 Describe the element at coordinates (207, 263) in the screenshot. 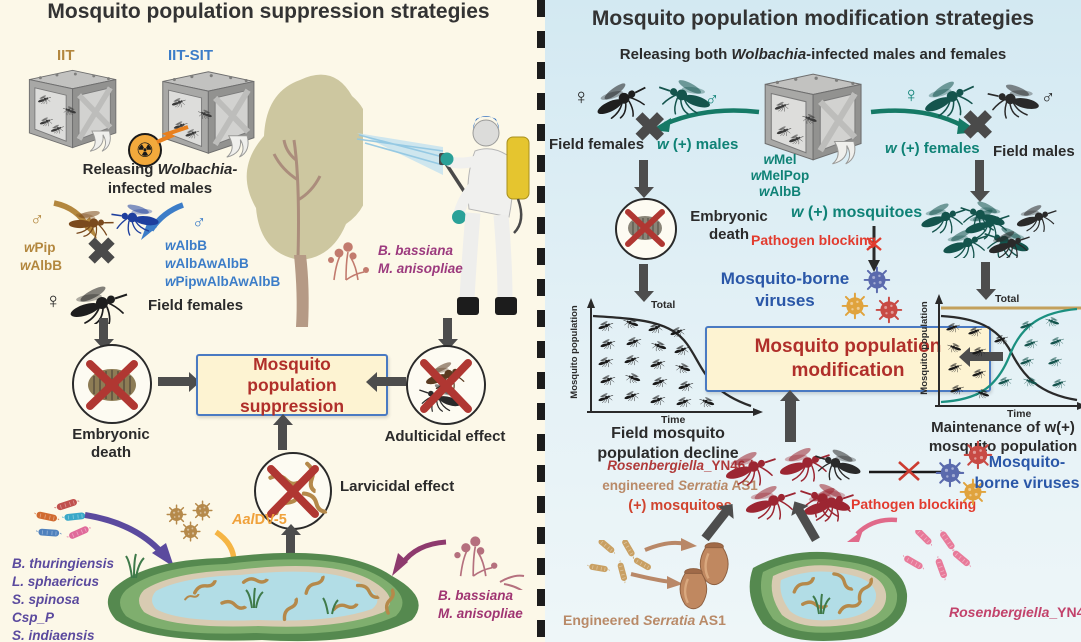

I see `walbawalbb-label: wAlbAwAlbB` at that location.